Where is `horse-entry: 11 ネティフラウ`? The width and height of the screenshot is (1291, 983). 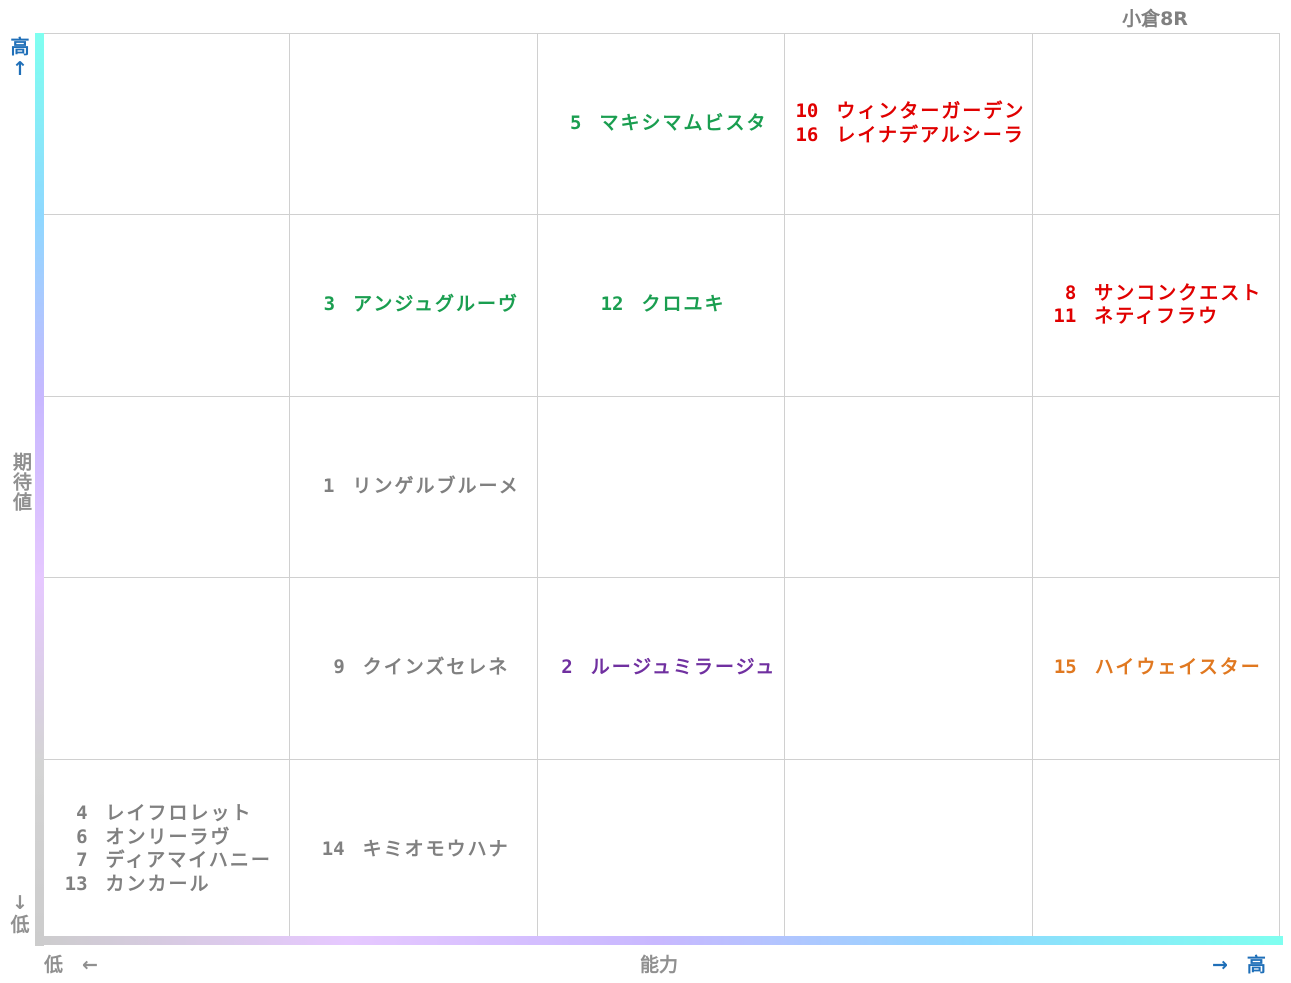 horse-entry: 11 ネティフラウ is located at coordinates (1155, 317).